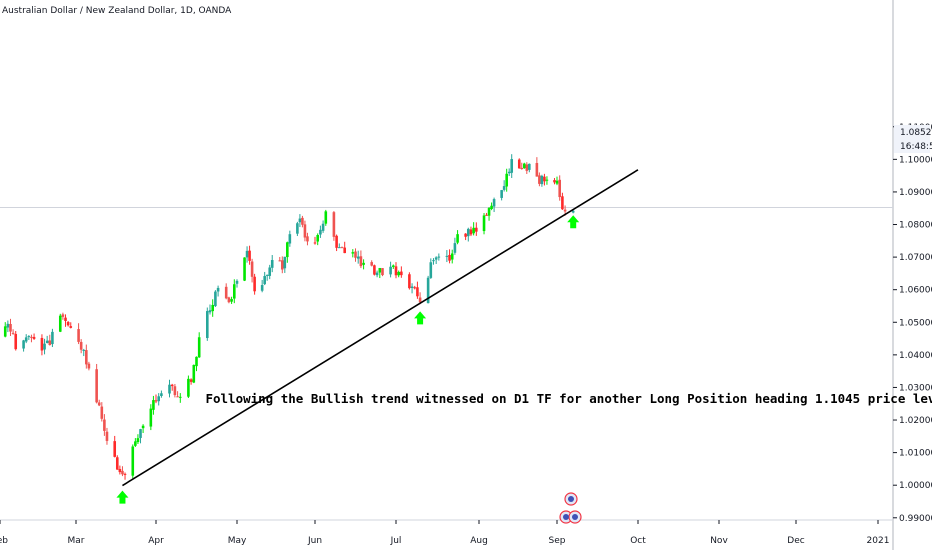  I want to click on up-arrow-icon, so click(420, 318).